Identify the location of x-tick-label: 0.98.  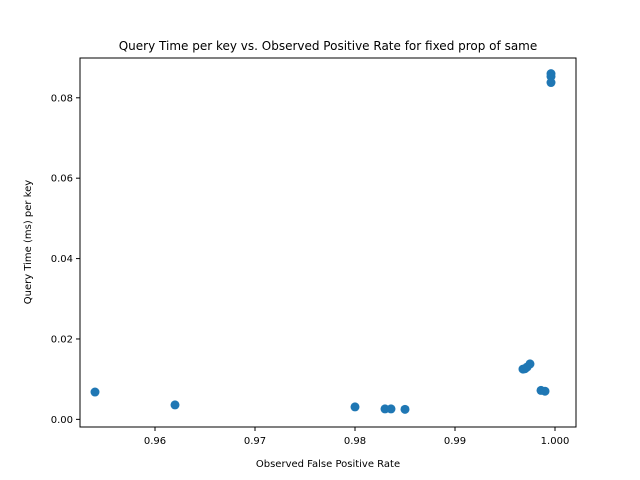
(355, 441).